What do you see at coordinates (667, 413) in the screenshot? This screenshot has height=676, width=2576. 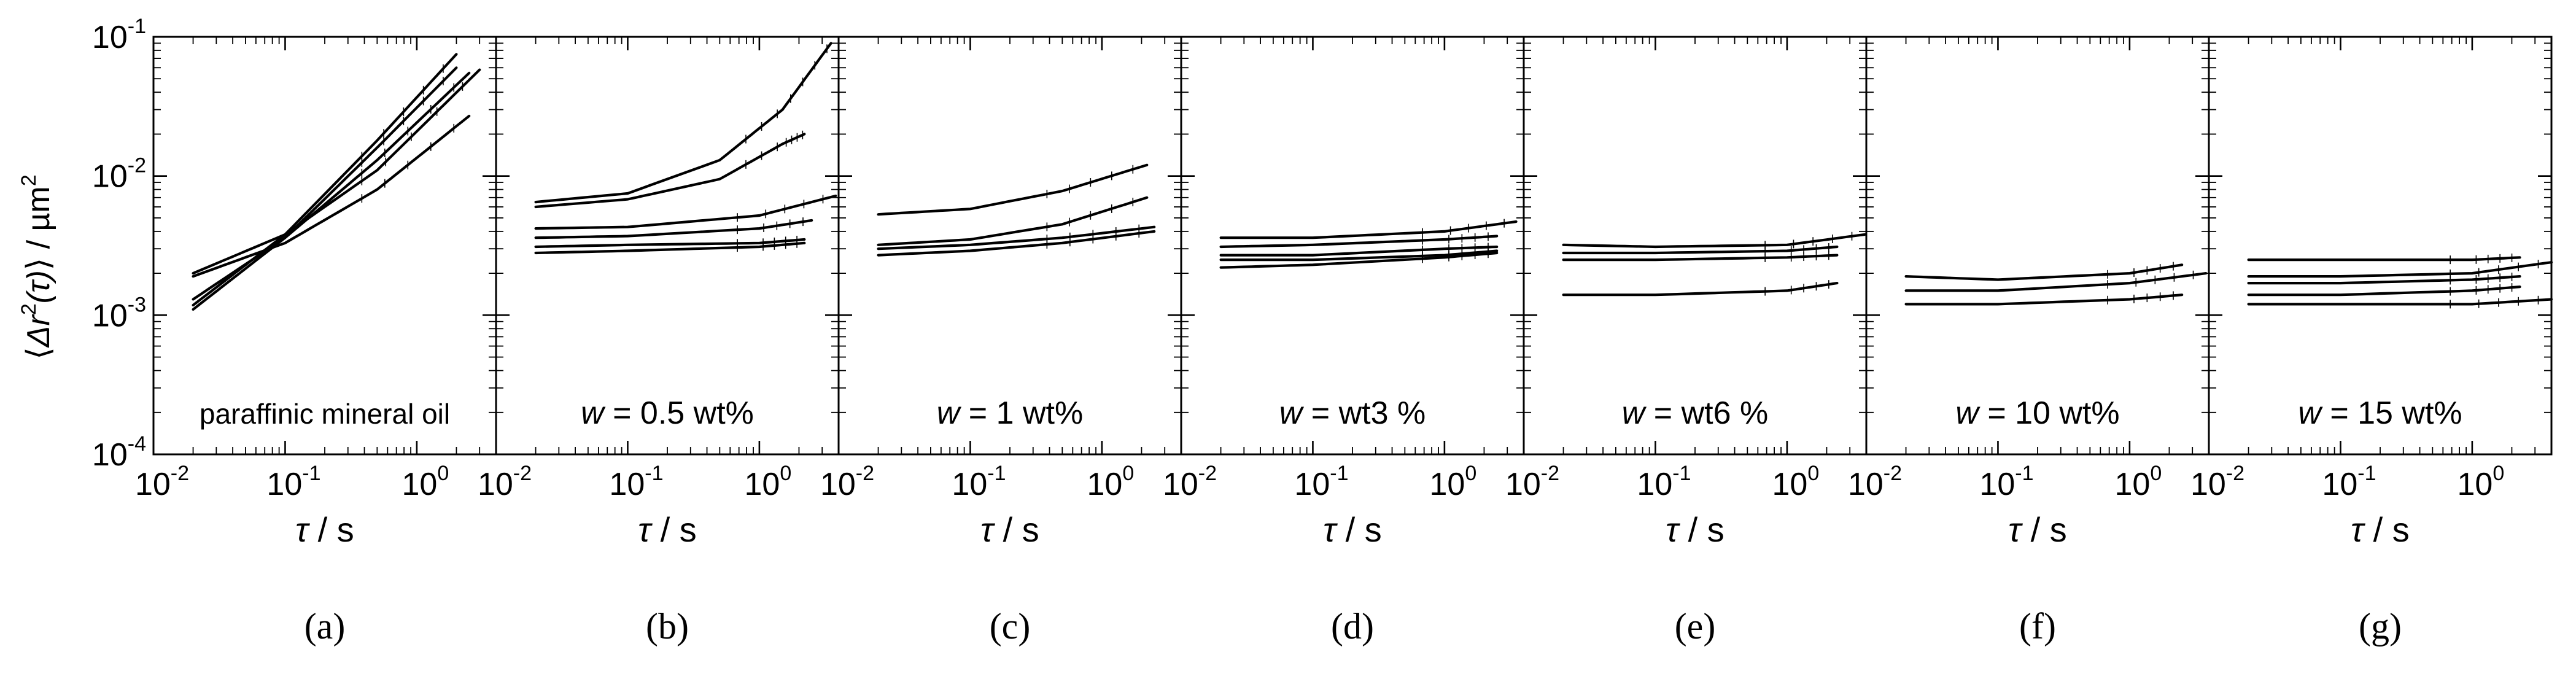 I see `panel-condition-label: w = 0.5 wt%` at bounding box center [667, 413].